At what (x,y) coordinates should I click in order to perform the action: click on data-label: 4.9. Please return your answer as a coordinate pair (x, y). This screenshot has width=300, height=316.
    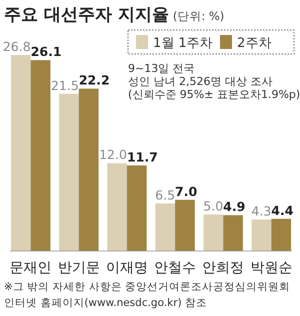
    Looking at the image, I should click on (234, 206).